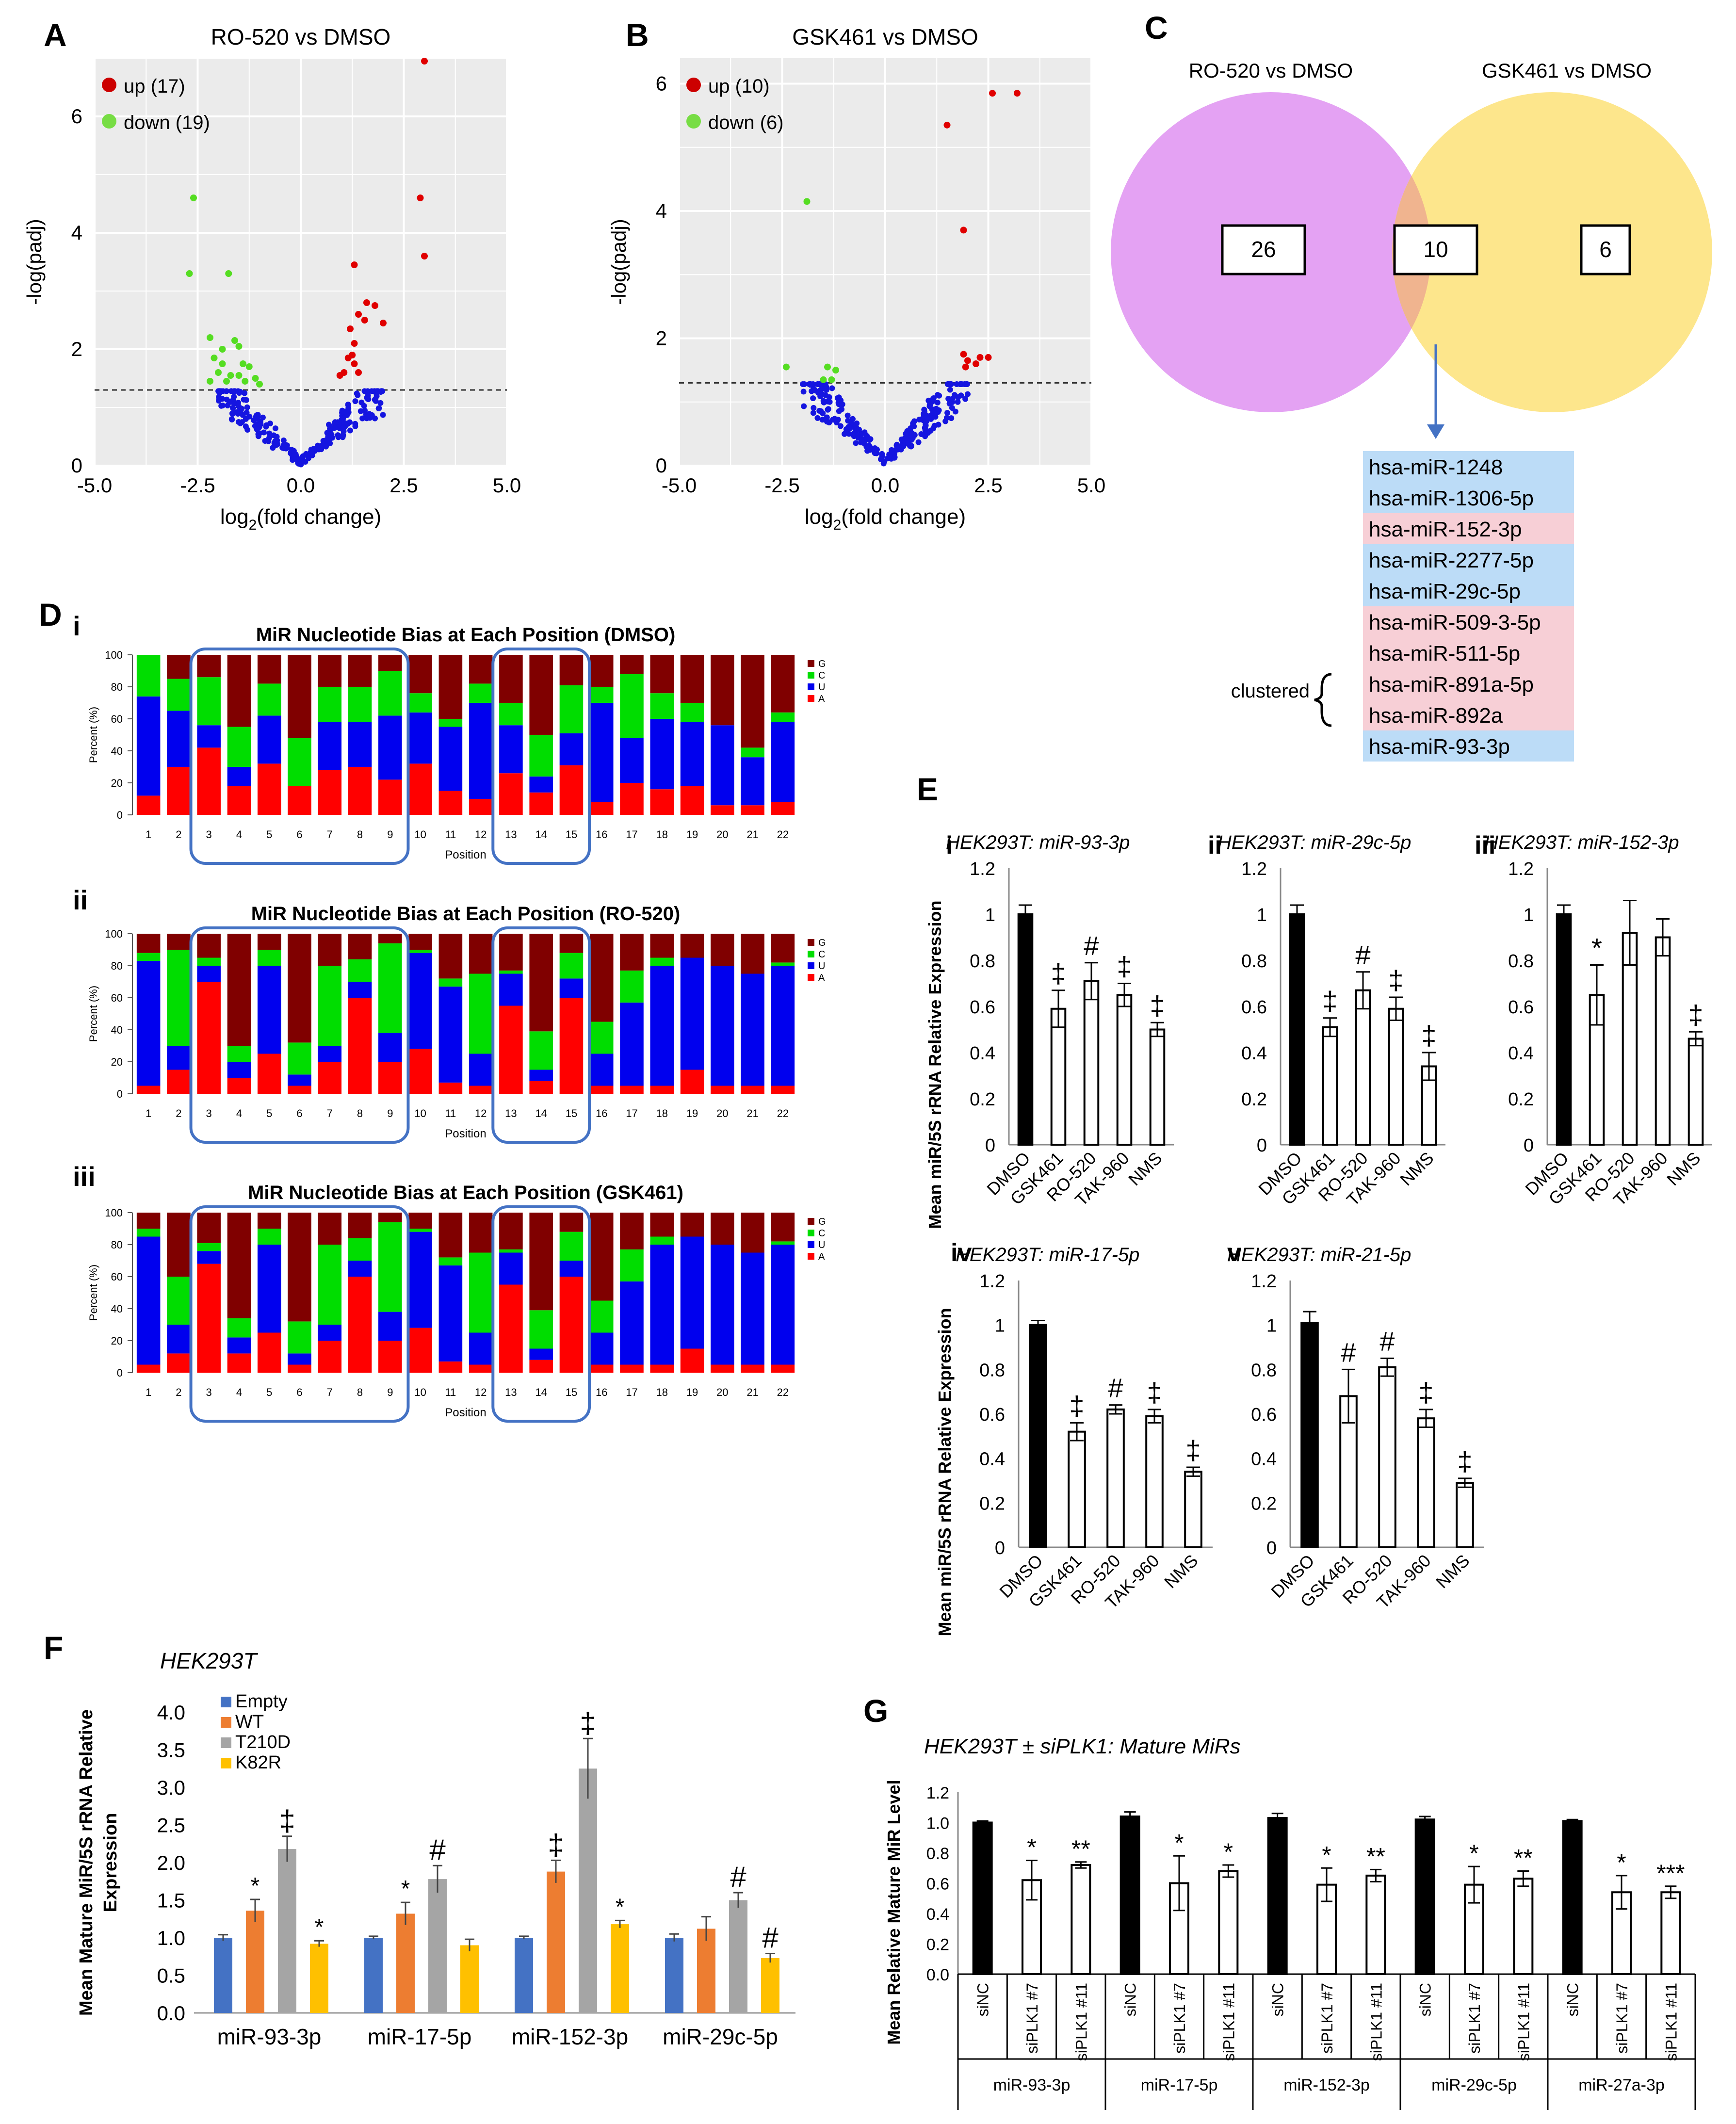  I want to click on x-tick-label: -2.5, so click(197, 485).